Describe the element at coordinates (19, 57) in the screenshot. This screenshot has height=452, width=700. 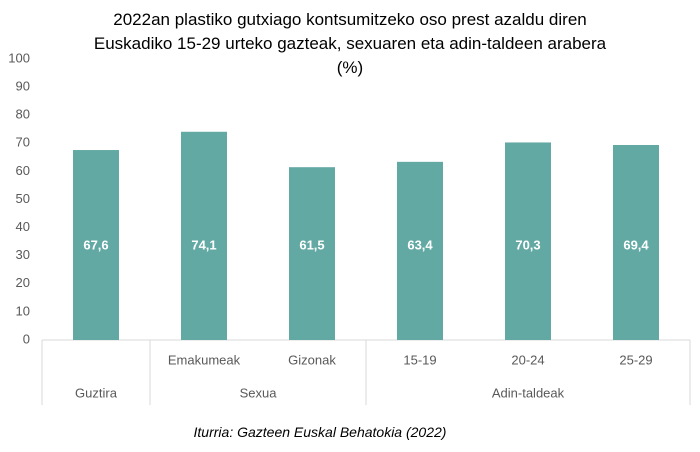
I see `y-tick-label: 100` at that location.